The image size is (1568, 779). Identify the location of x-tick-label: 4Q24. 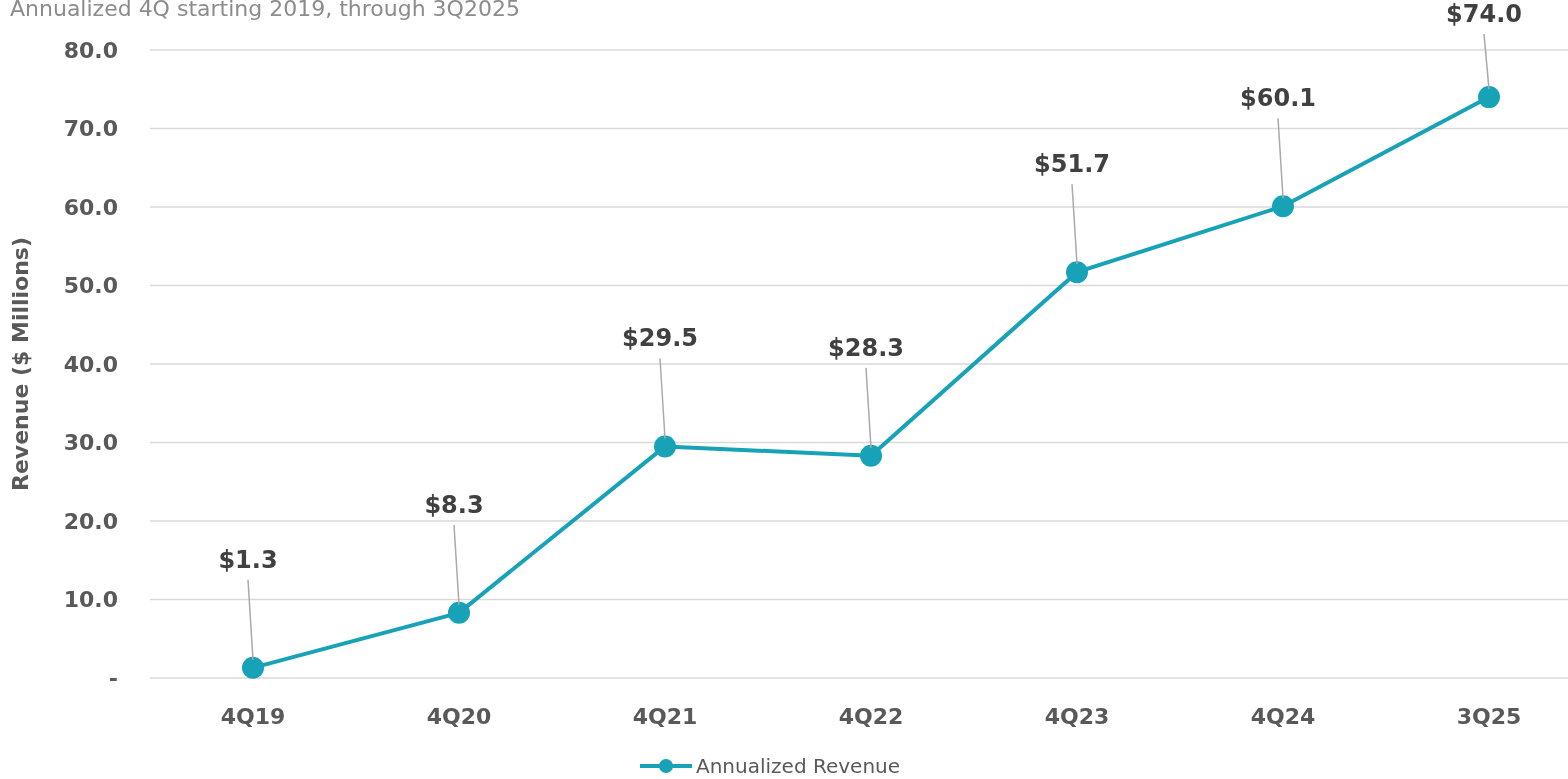
(1283, 716).